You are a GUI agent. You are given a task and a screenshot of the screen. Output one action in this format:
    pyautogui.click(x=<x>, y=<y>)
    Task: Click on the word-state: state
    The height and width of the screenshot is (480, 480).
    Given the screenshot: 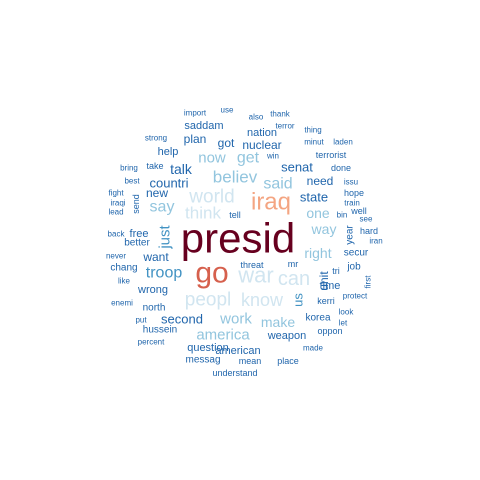 What is the action you would take?
    pyautogui.click(x=314, y=197)
    